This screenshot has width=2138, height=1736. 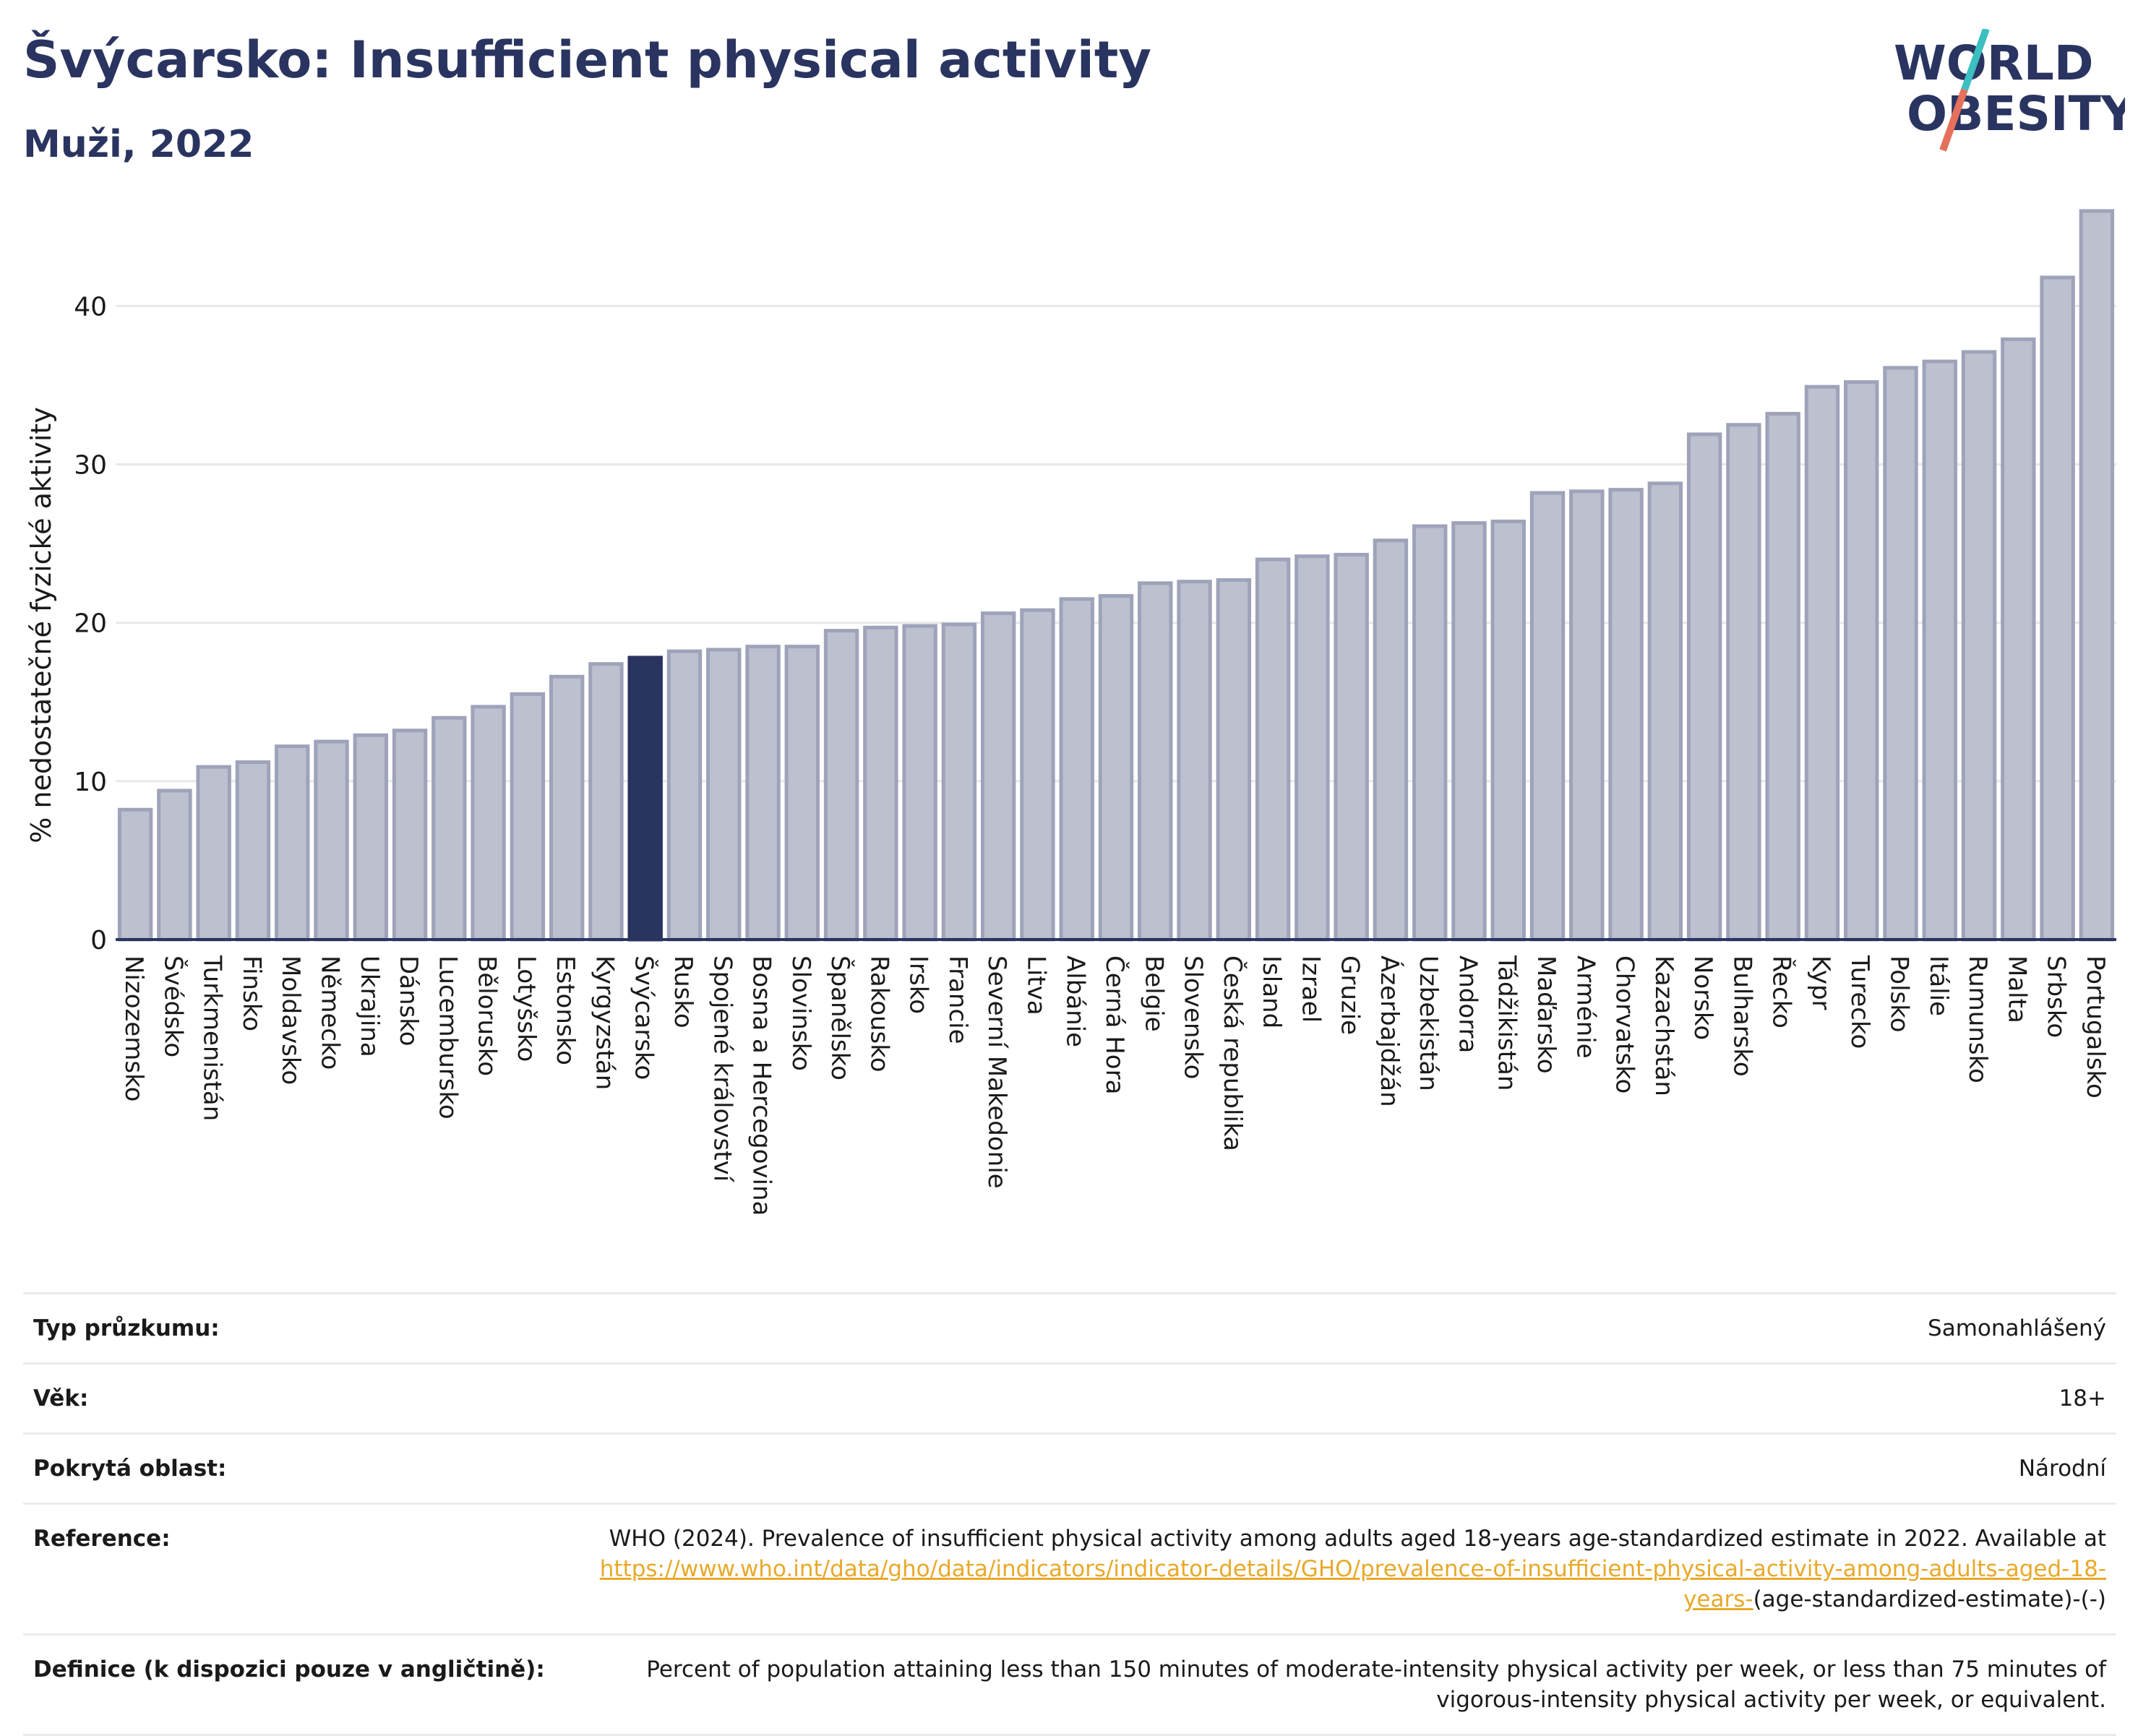 What do you see at coordinates (213, 1038) in the screenshot?
I see `x-tick-label: Turkmenistán` at bounding box center [213, 1038].